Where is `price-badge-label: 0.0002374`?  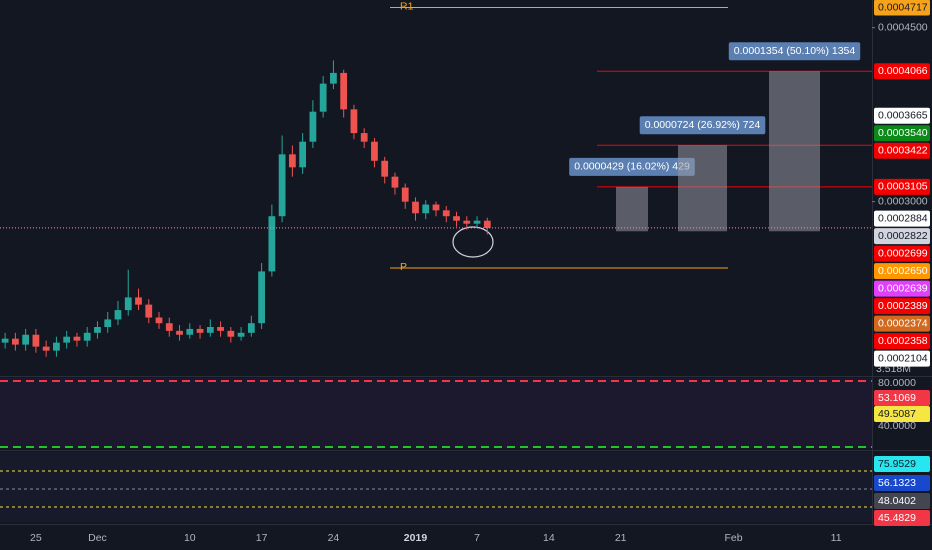
price-badge-label: 0.0002374 is located at coordinates (903, 323).